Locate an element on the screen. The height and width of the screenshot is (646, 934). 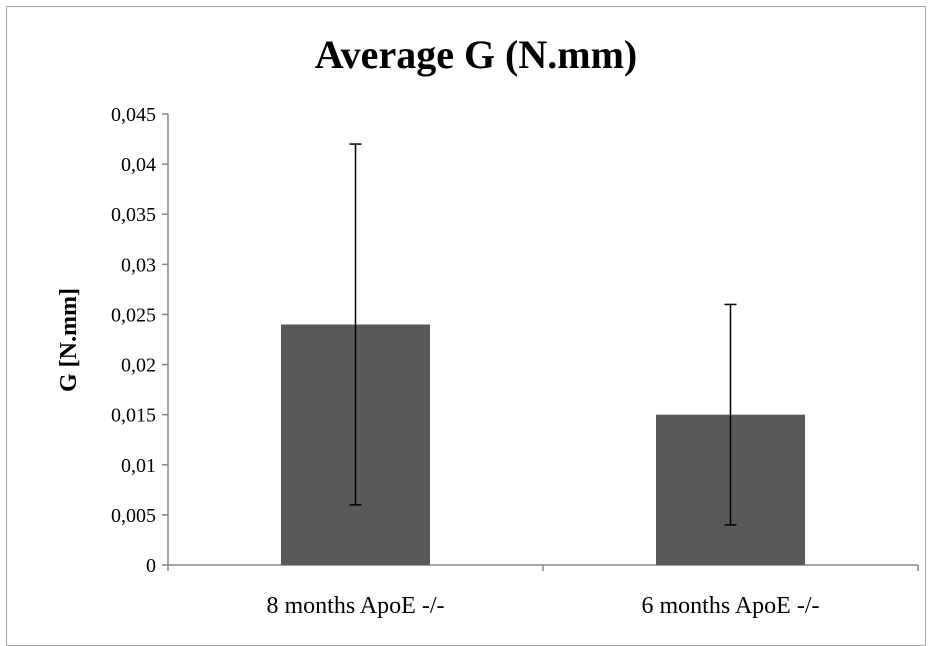
y-tick-label: 0,04 is located at coordinates (138, 165).